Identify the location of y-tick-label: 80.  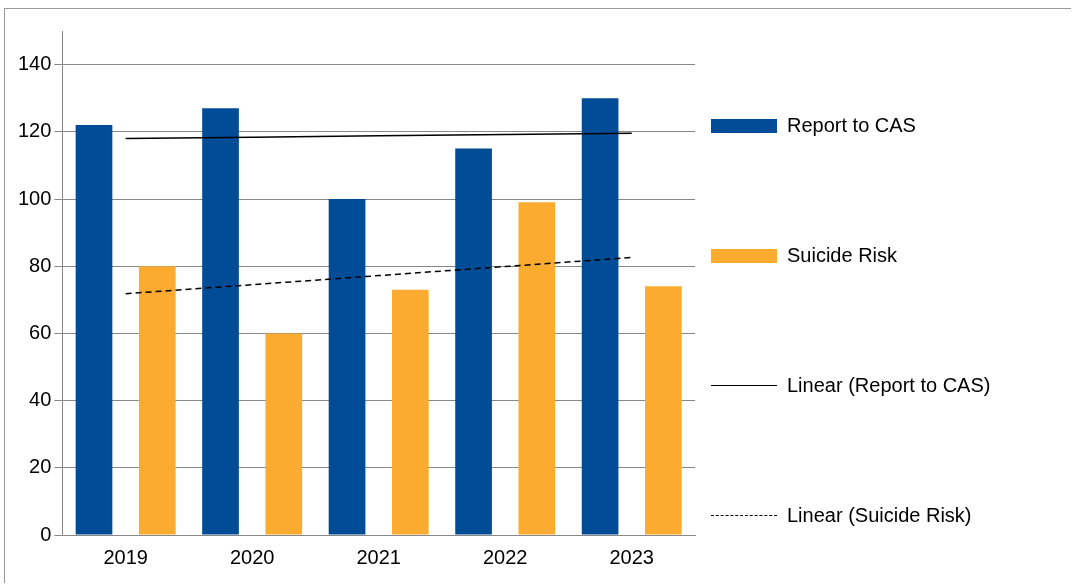
(40, 264).